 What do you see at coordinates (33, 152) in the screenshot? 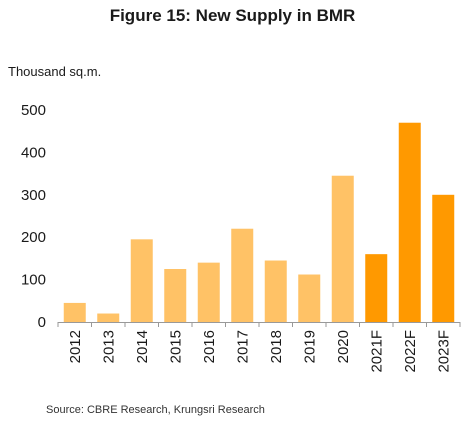
I see `y-tick-label: 400` at bounding box center [33, 152].